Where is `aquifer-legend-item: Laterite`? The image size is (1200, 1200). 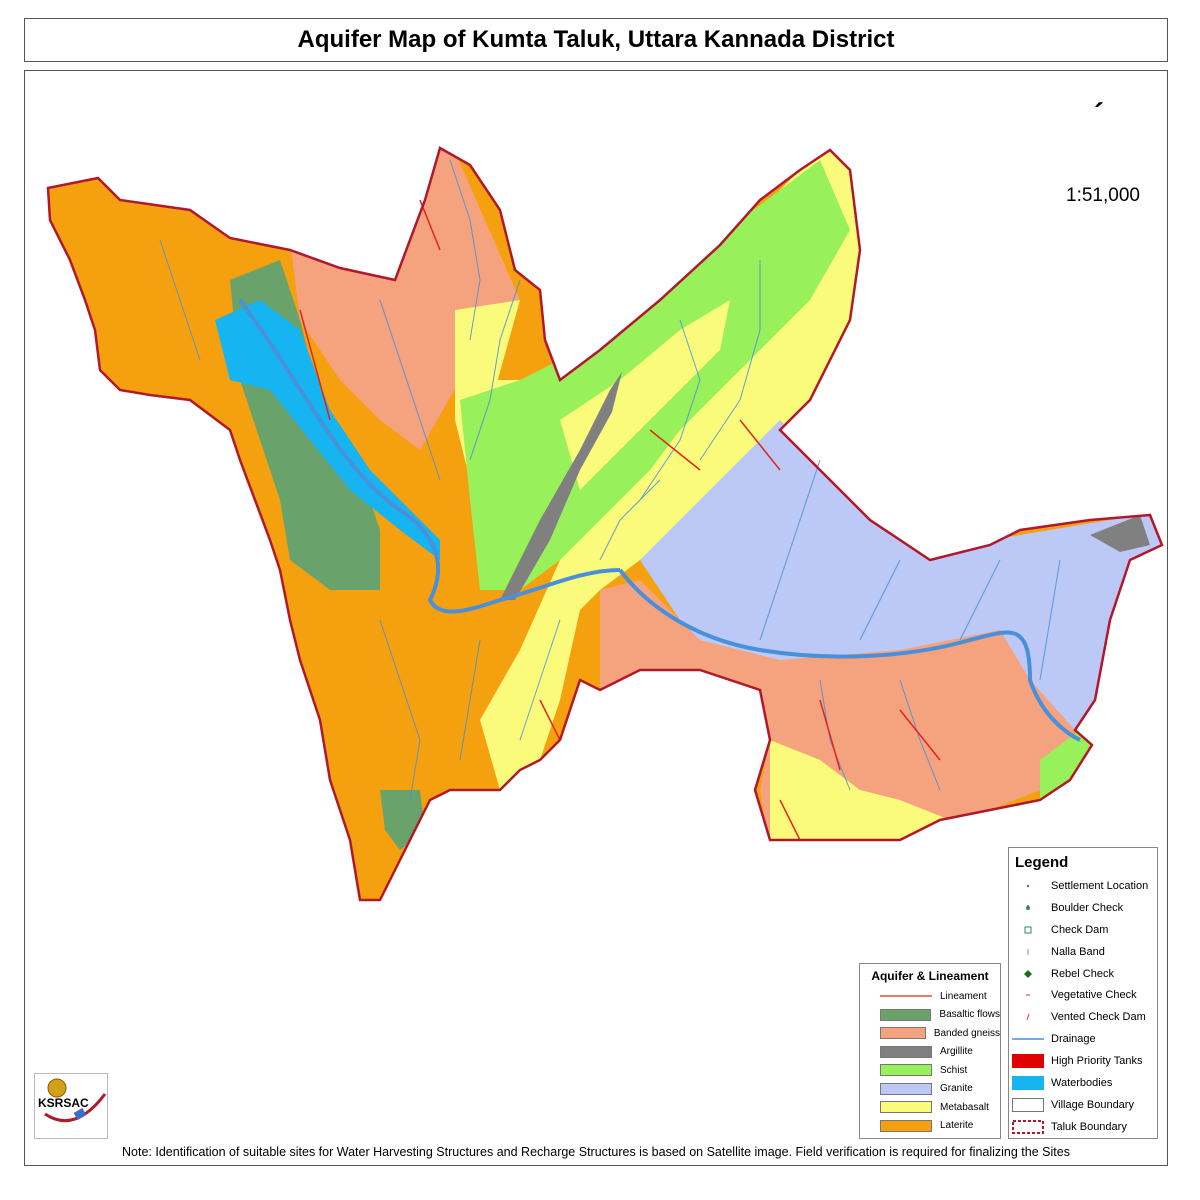
aquifer-legend-item: Laterite is located at coordinates (930, 1126).